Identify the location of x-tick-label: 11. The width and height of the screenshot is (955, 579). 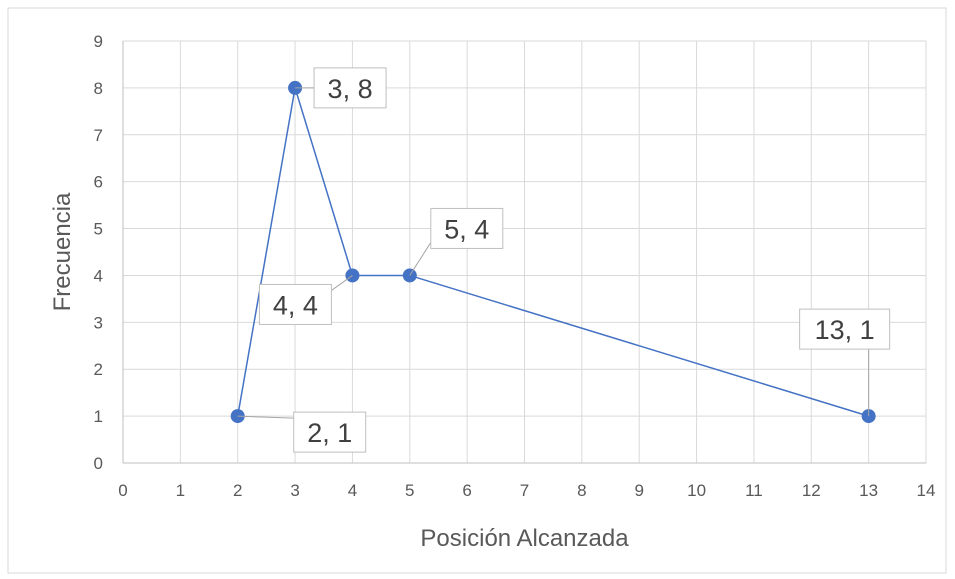
(754, 490).